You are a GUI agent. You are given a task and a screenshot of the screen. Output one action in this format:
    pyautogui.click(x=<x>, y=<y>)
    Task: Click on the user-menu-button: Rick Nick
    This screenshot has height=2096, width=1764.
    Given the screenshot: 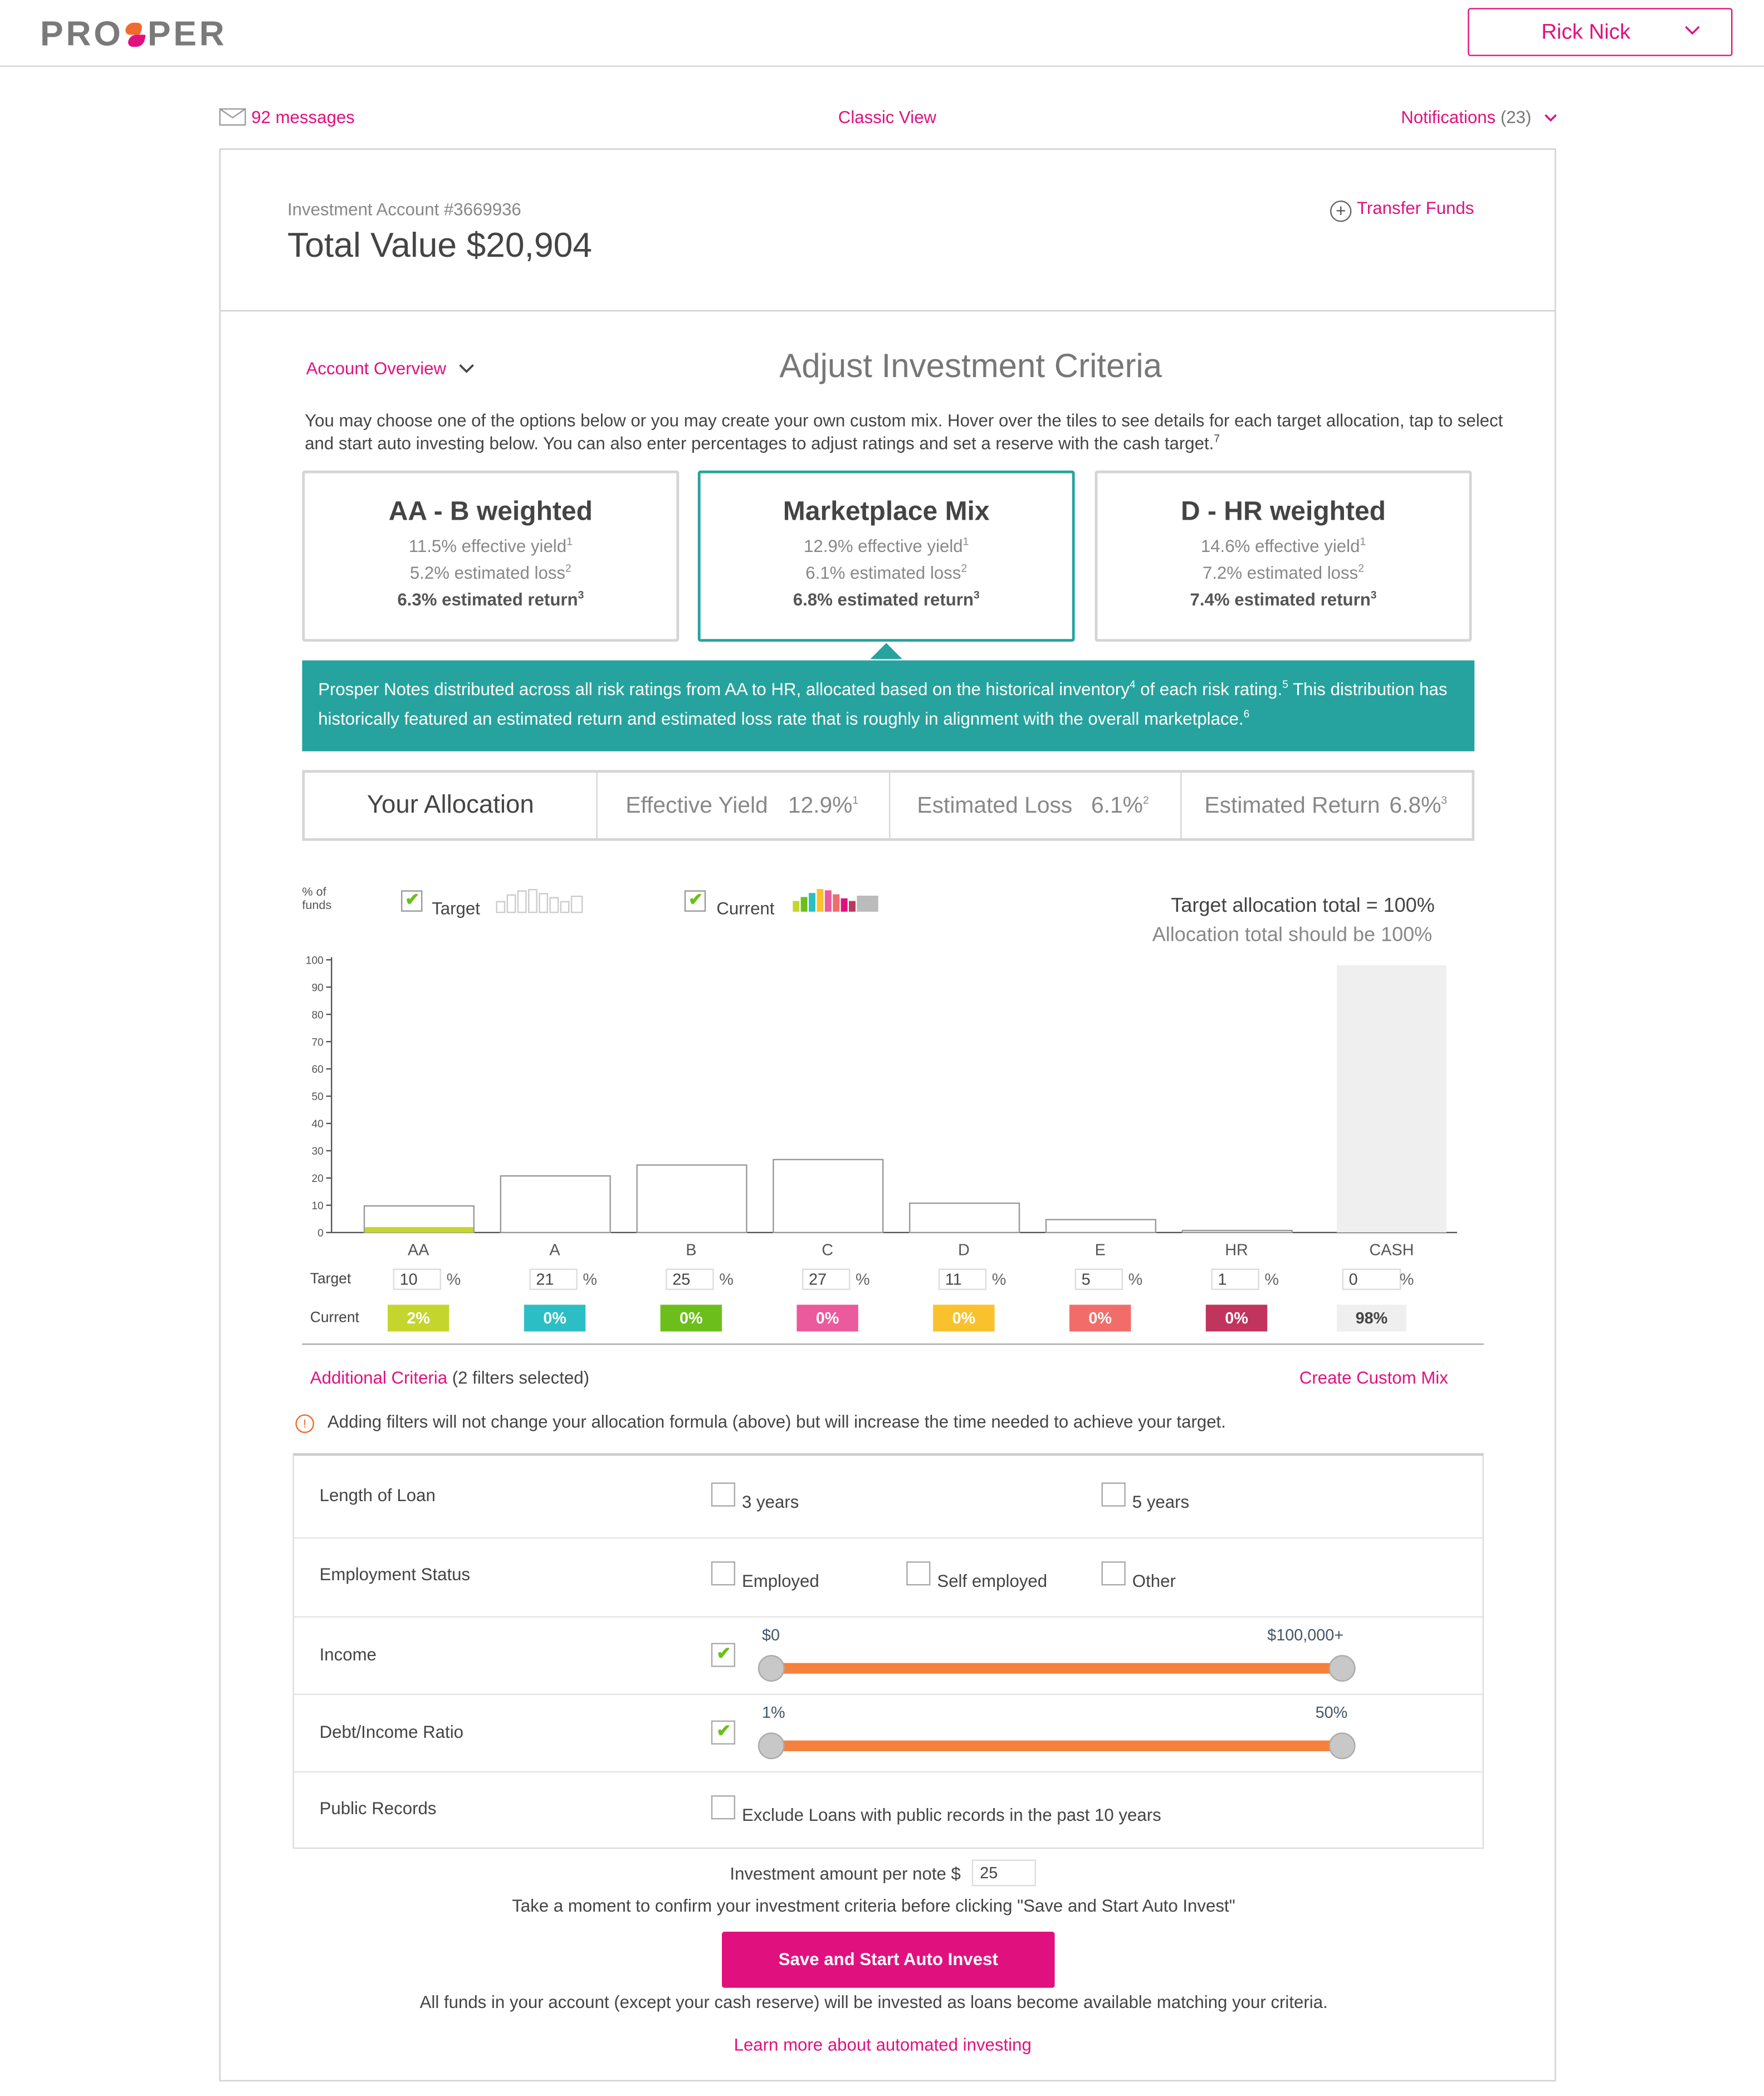 What is the action you would take?
    pyautogui.click(x=1600, y=32)
    